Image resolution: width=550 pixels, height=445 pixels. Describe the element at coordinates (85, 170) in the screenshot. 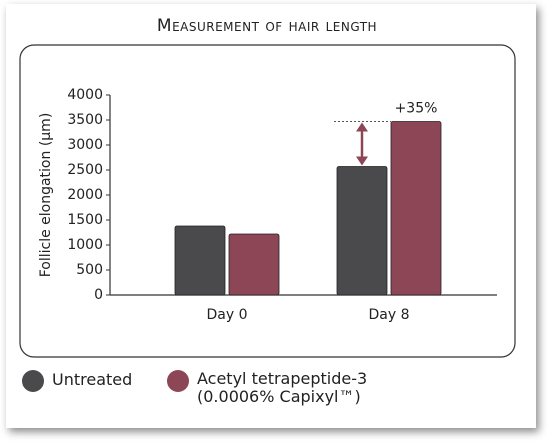

I see `y-tick-label: 2500` at that location.